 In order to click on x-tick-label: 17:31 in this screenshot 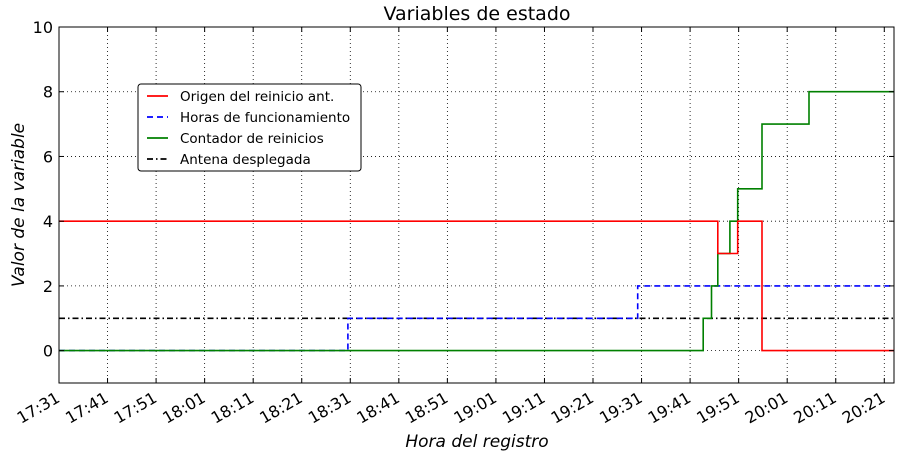, I will do `click(38, 408)`.